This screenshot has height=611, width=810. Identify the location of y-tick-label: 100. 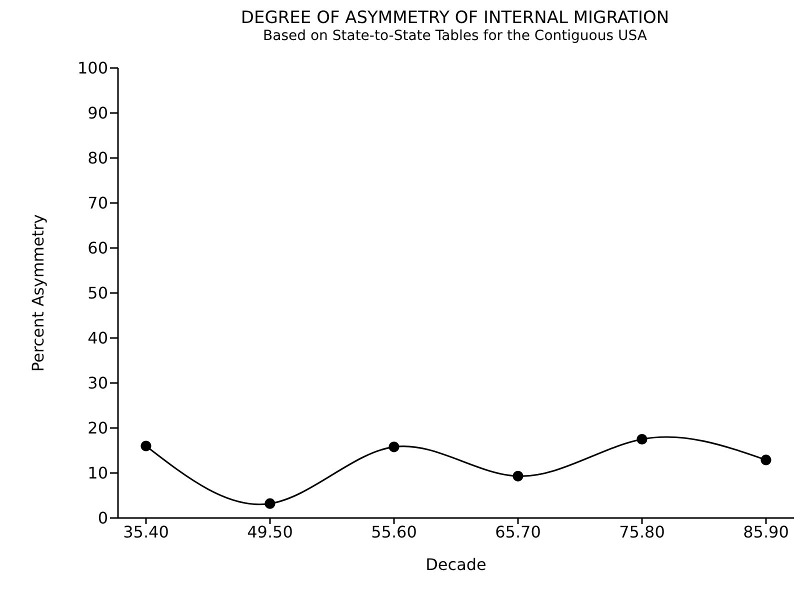
(92, 68).